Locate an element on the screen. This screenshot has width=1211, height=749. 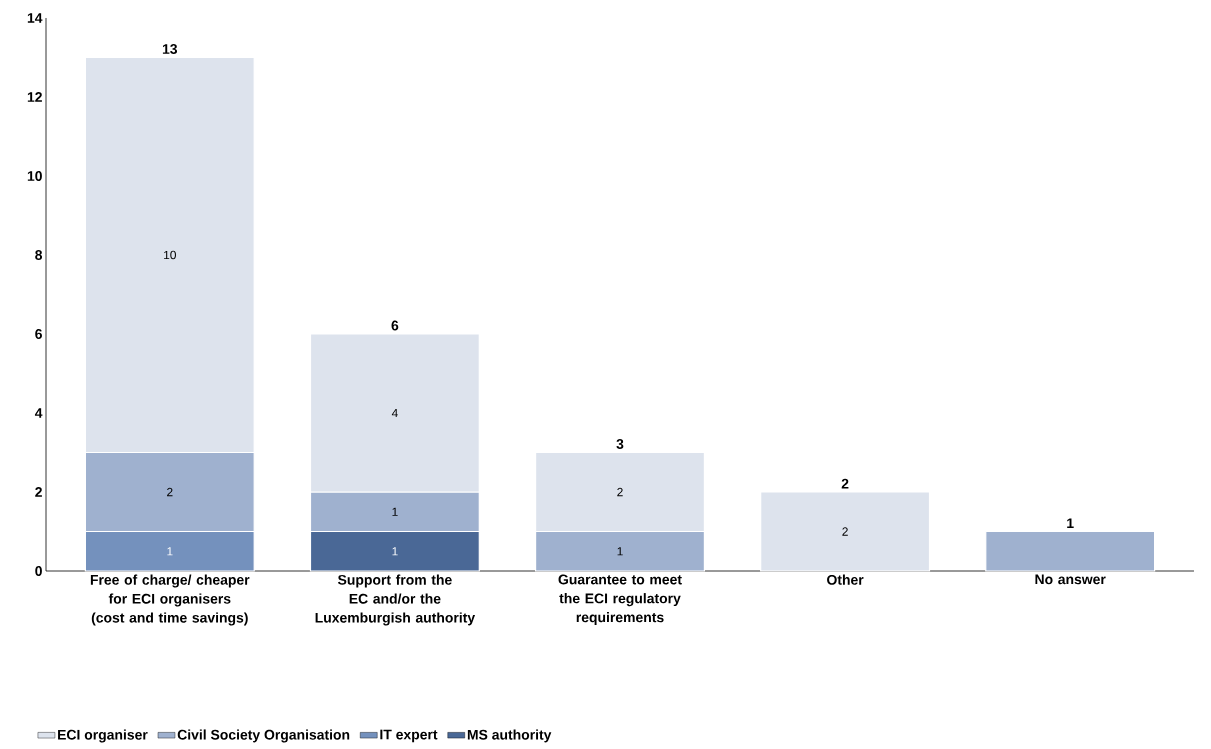
y-tick-label: 6 is located at coordinates (38, 334).